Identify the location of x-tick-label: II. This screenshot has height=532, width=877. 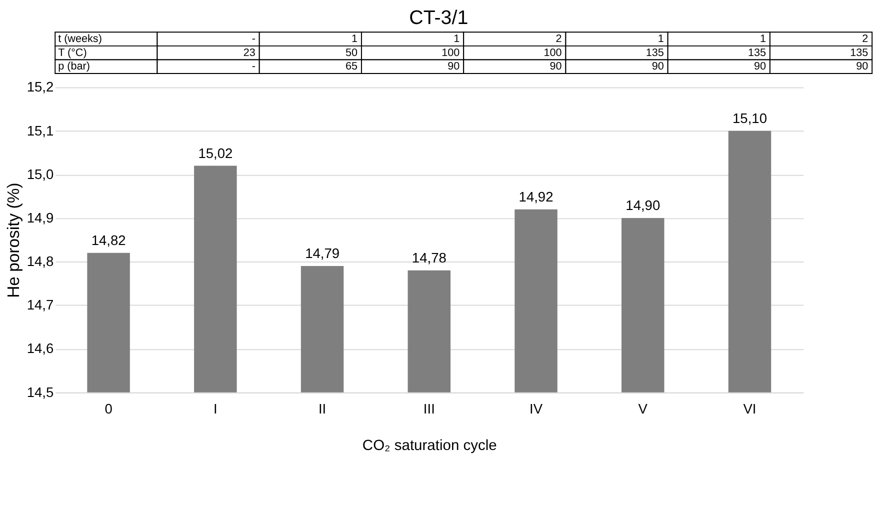
(322, 409).